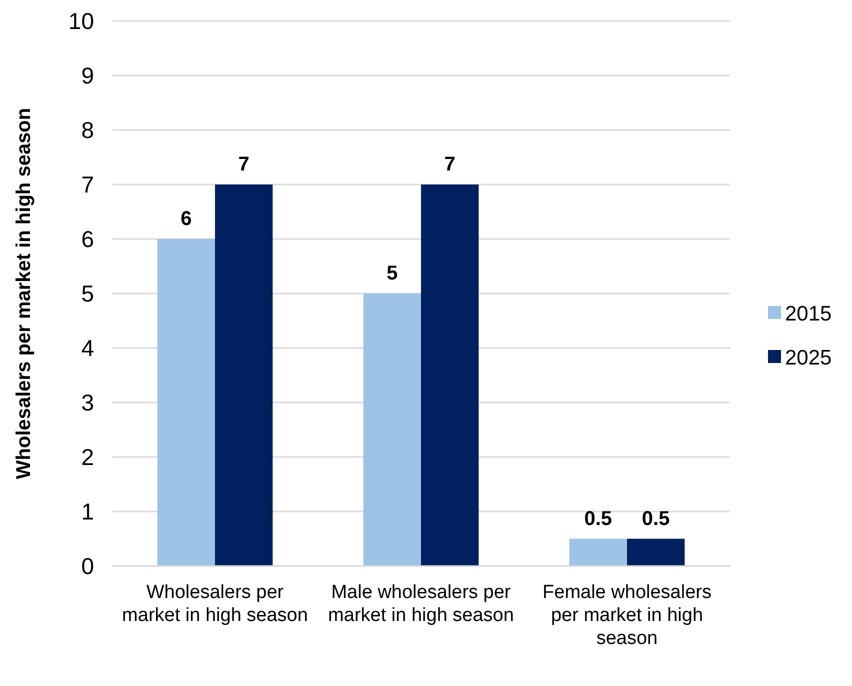  What do you see at coordinates (87, 185) in the screenshot?
I see `y-tick-label: 7` at bounding box center [87, 185].